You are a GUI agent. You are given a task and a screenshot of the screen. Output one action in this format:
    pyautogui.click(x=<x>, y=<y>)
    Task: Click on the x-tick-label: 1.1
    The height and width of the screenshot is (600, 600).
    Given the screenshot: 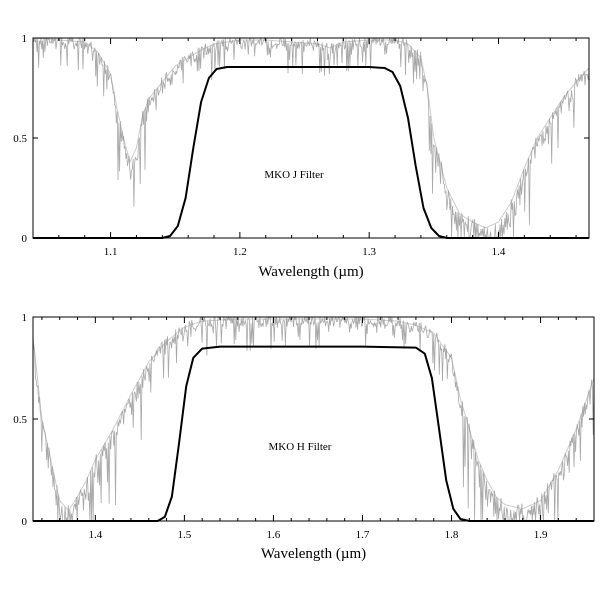 What is the action you would take?
    pyautogui.click(x=111, y=252)
    